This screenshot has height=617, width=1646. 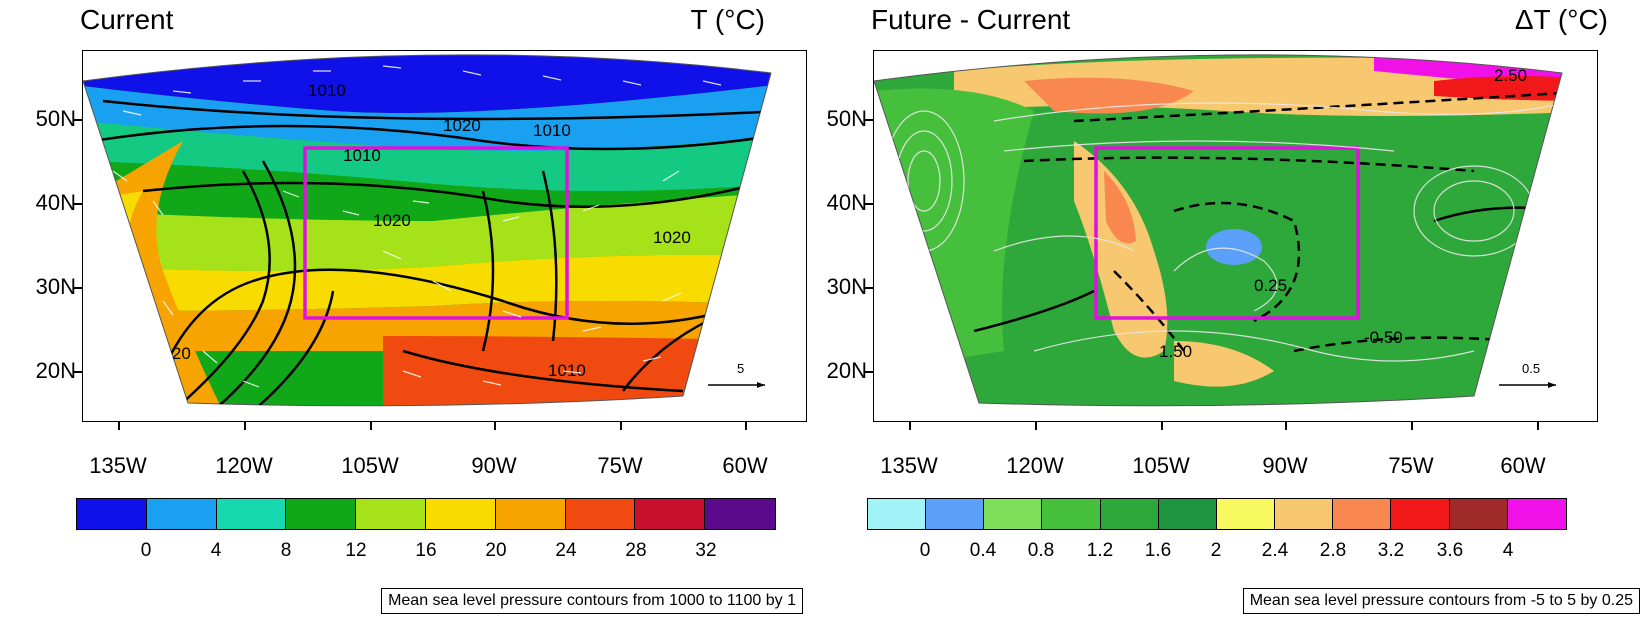 I want to click on colorbar-label: 0.4, so click(x=983, y=550).